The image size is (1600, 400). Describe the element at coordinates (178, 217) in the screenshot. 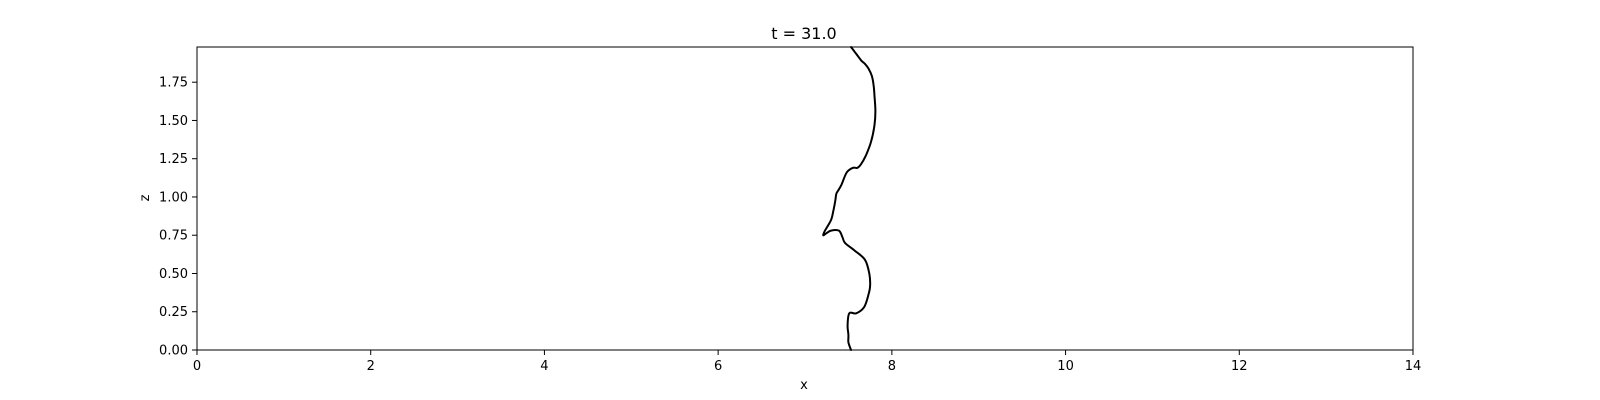

I see `y-axis: 0.00 0.25 0.50 0.75 1.00 1.25 1.50 1.75` at that location.